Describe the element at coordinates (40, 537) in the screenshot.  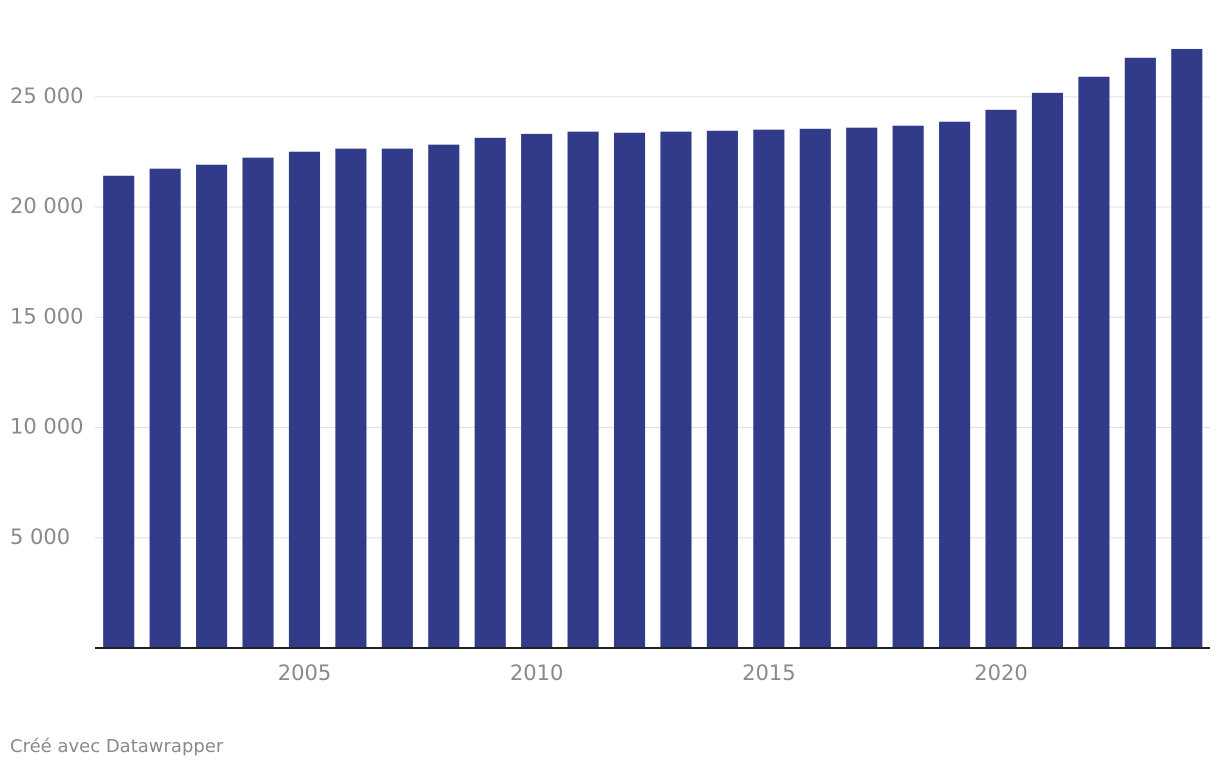
I see `y-tick-label: 5 000` at that location.